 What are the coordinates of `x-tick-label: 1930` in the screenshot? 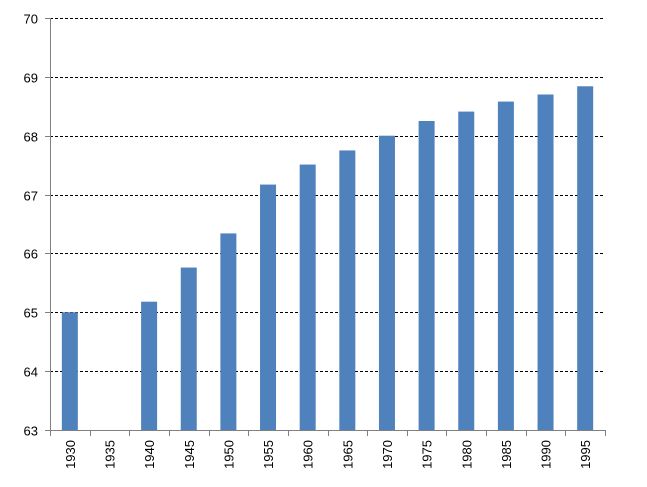 It's located at (70, 454).